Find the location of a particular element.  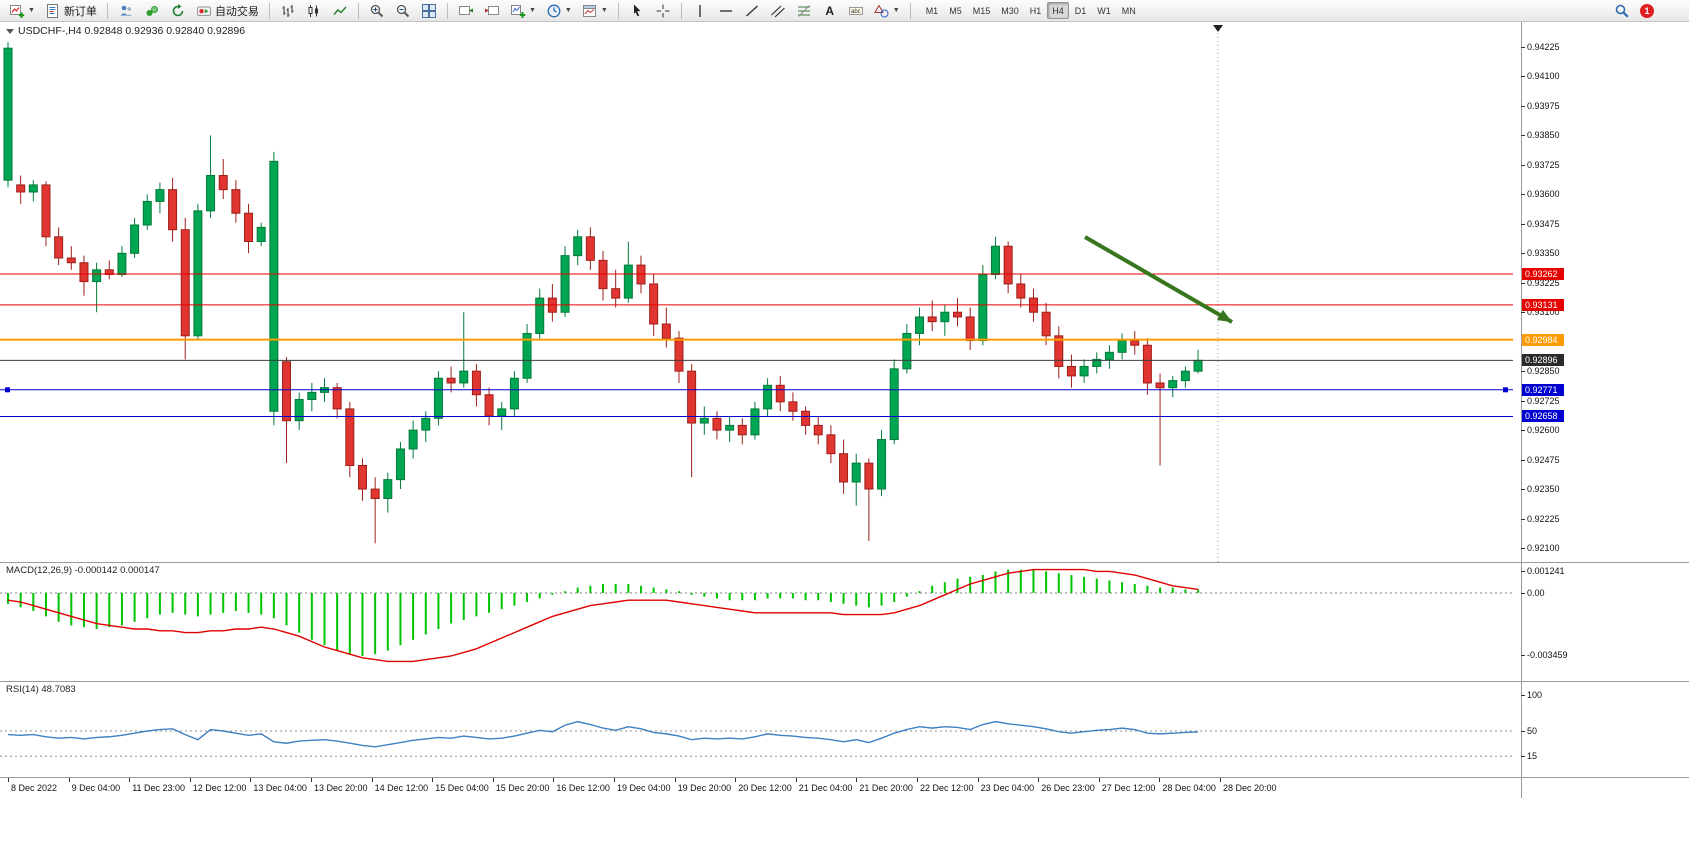

timeframe-button-m1: M1 is located at coordinates (932, 11).